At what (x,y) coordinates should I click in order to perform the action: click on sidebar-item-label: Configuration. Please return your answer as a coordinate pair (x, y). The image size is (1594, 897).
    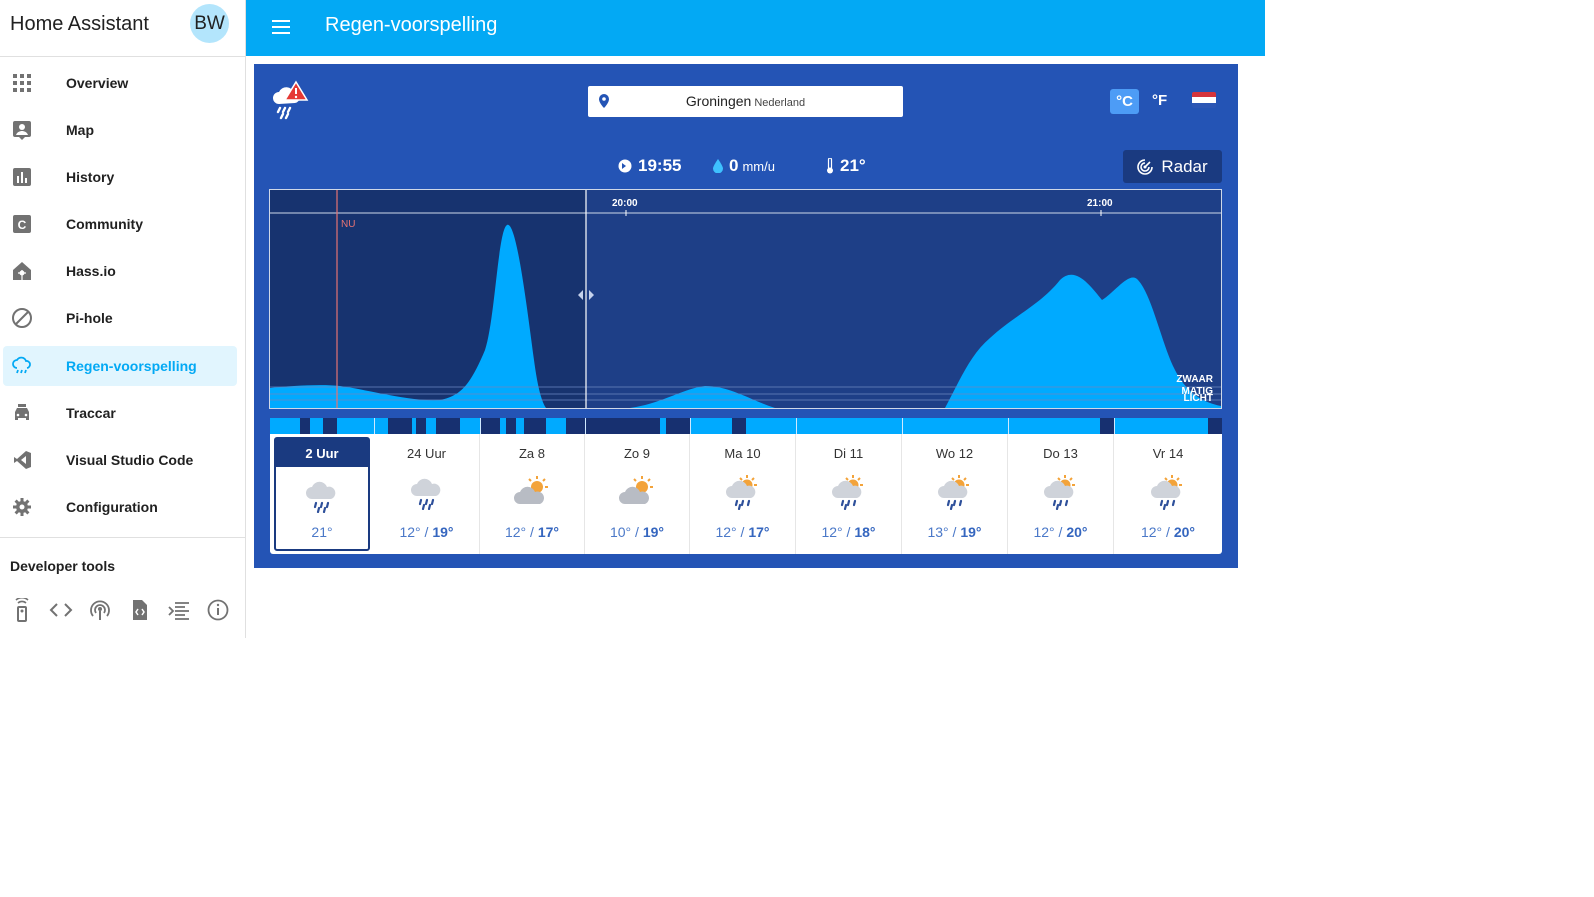
    Looking at the image, I should click on (112, 507).